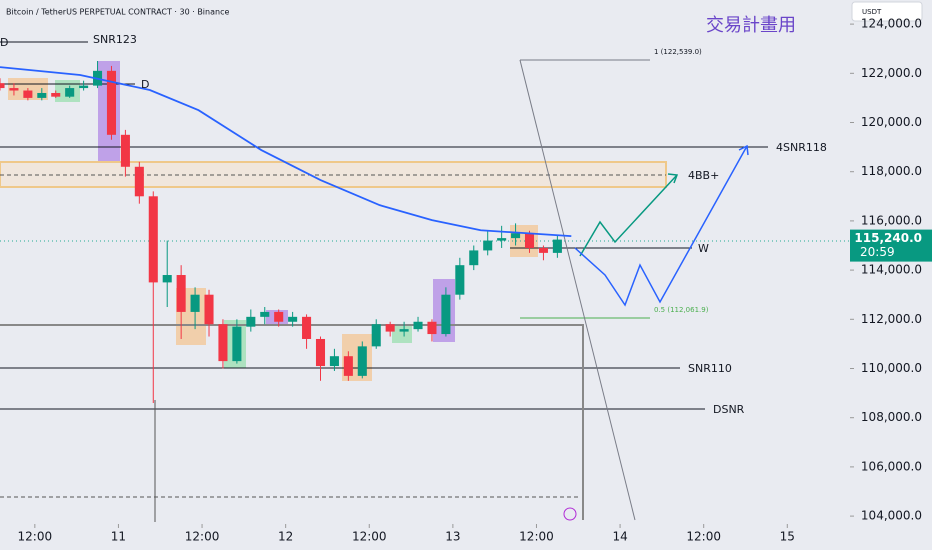  What do you see at coordinates (801, 147) in the screenshot?
I see `level-label: 4SNR118` at bounding box center [801, 147].